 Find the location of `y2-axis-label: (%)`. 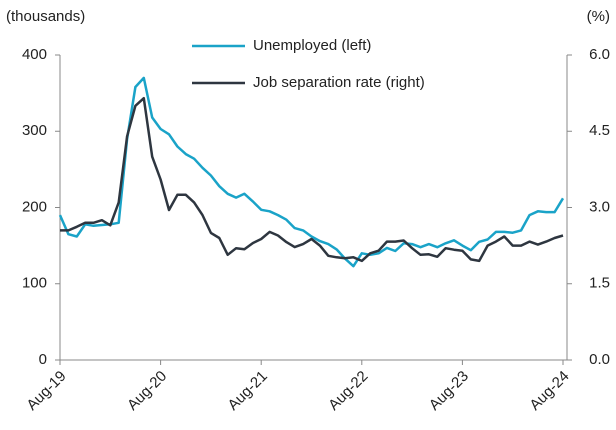

y2-axis-label: (%) is located at coordinates (598, 16).